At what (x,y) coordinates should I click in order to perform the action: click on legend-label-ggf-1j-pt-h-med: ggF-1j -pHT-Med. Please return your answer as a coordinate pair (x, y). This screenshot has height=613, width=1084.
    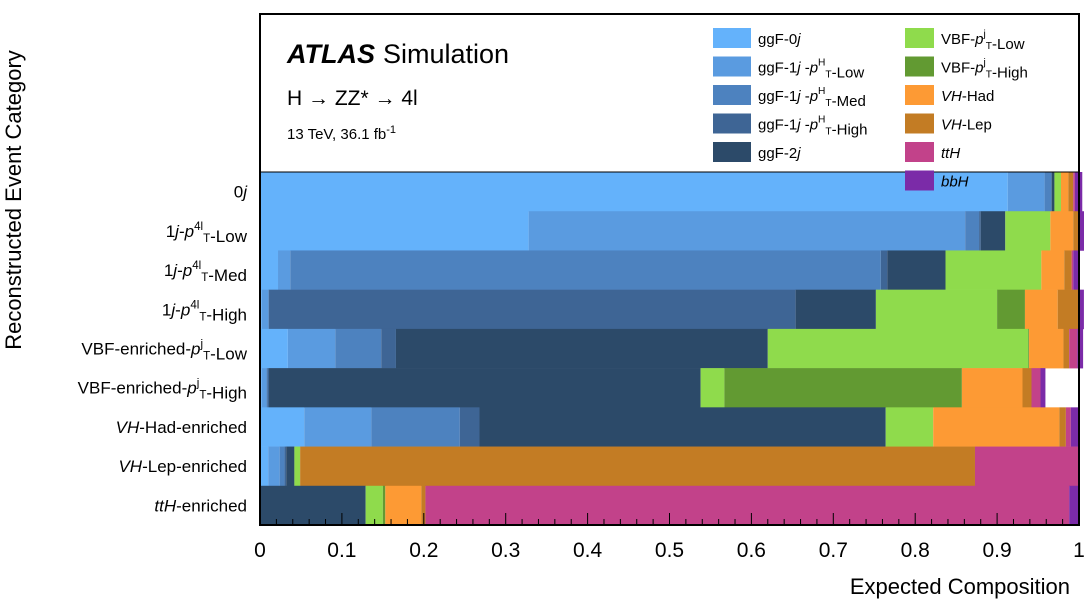
    Looking at the image, I should click on (812, 98).